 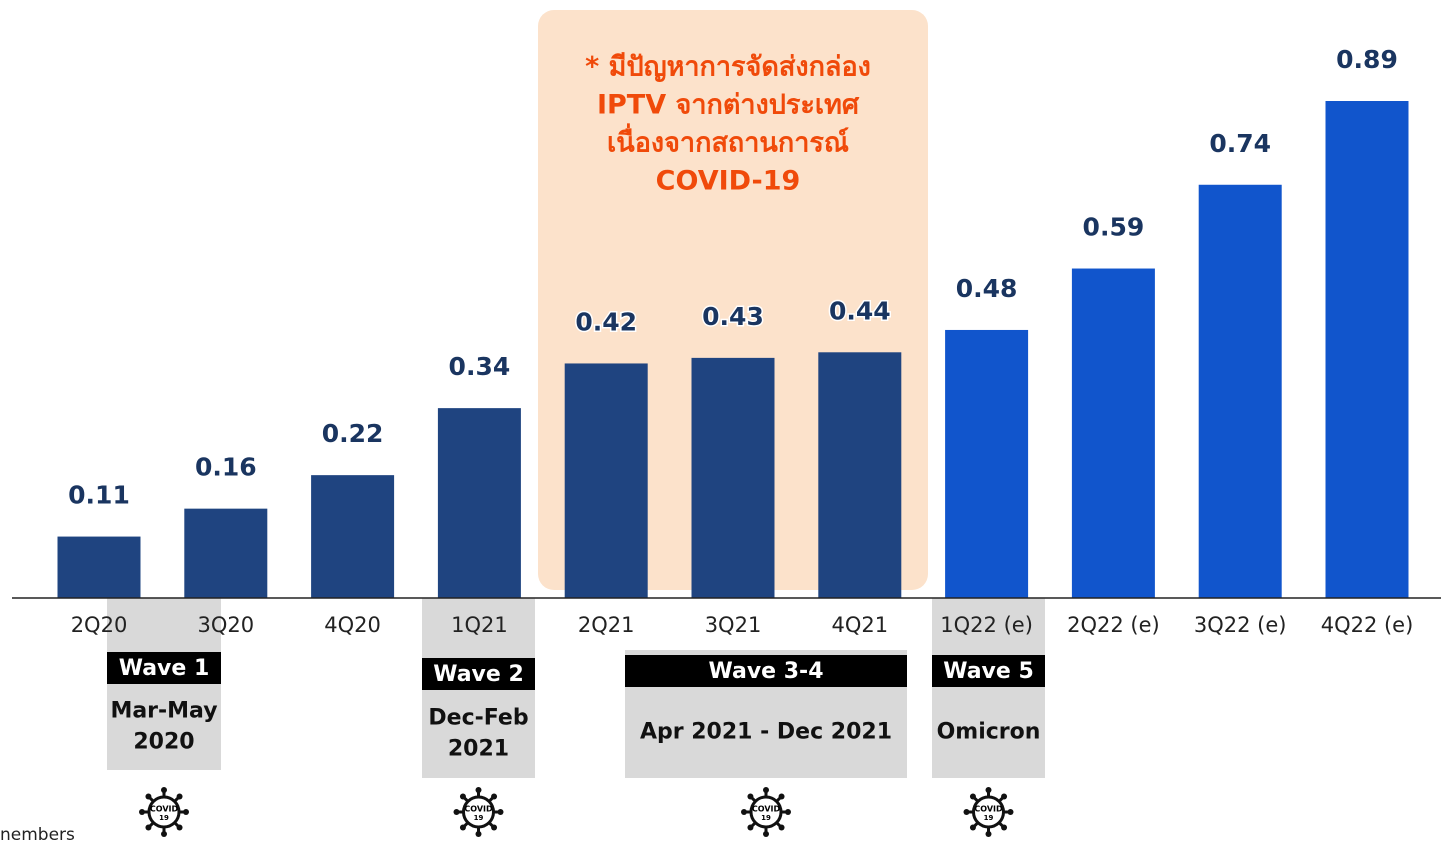 I want to click on wave-label: Wave 2, so click(x=478, y=674).